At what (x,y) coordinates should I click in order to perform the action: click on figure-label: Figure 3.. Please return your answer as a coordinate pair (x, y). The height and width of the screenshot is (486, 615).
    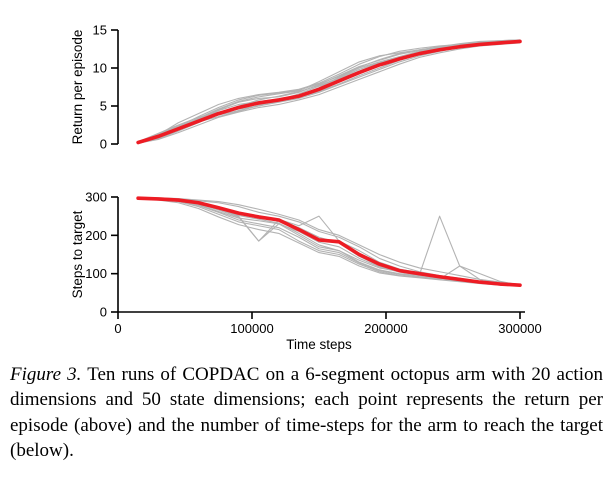
    Looking at the image, I should click on (46, 374).